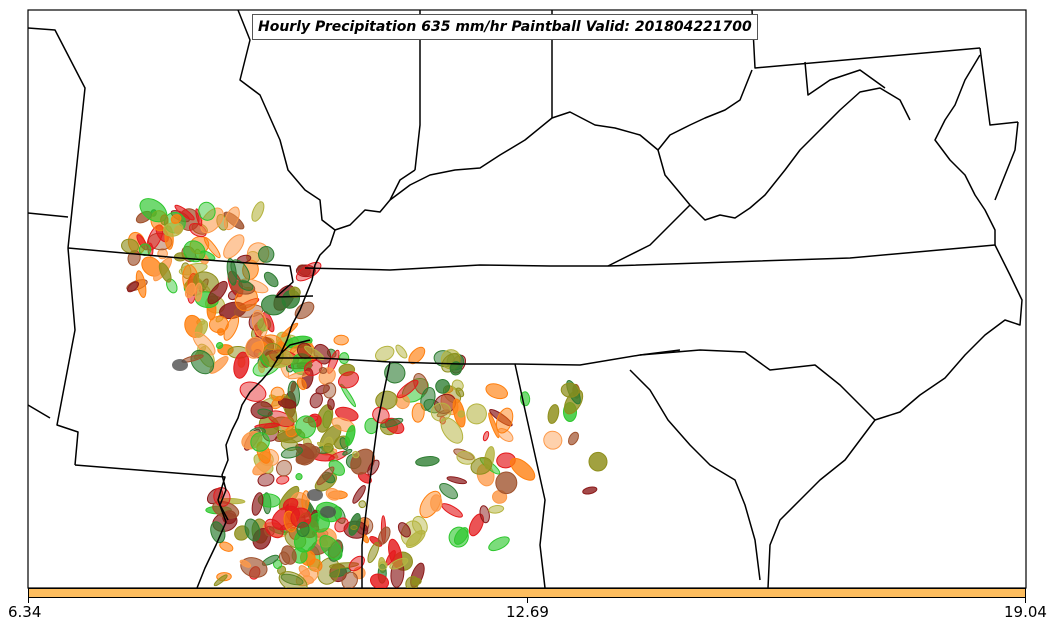  I want to click on colorbar-tick-min, so click(28, 600).